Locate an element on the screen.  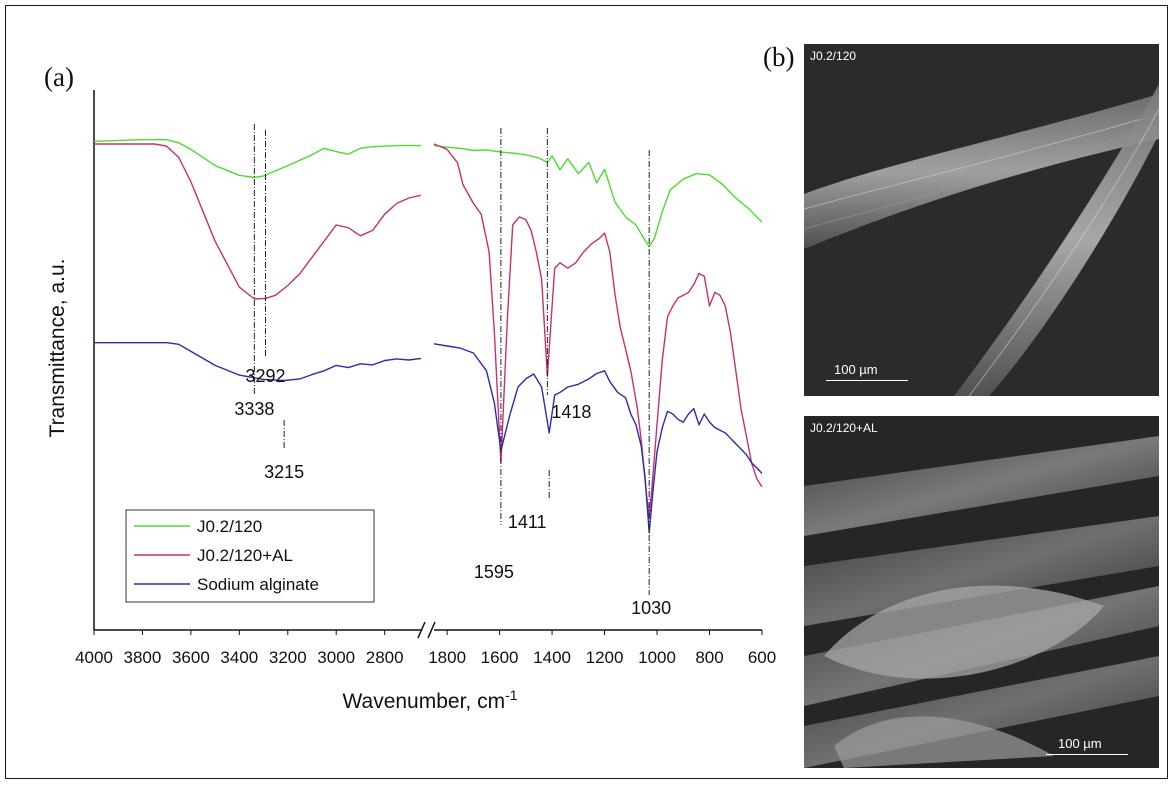
x-tick-label: 1000 is located at coordinates (657, 657).